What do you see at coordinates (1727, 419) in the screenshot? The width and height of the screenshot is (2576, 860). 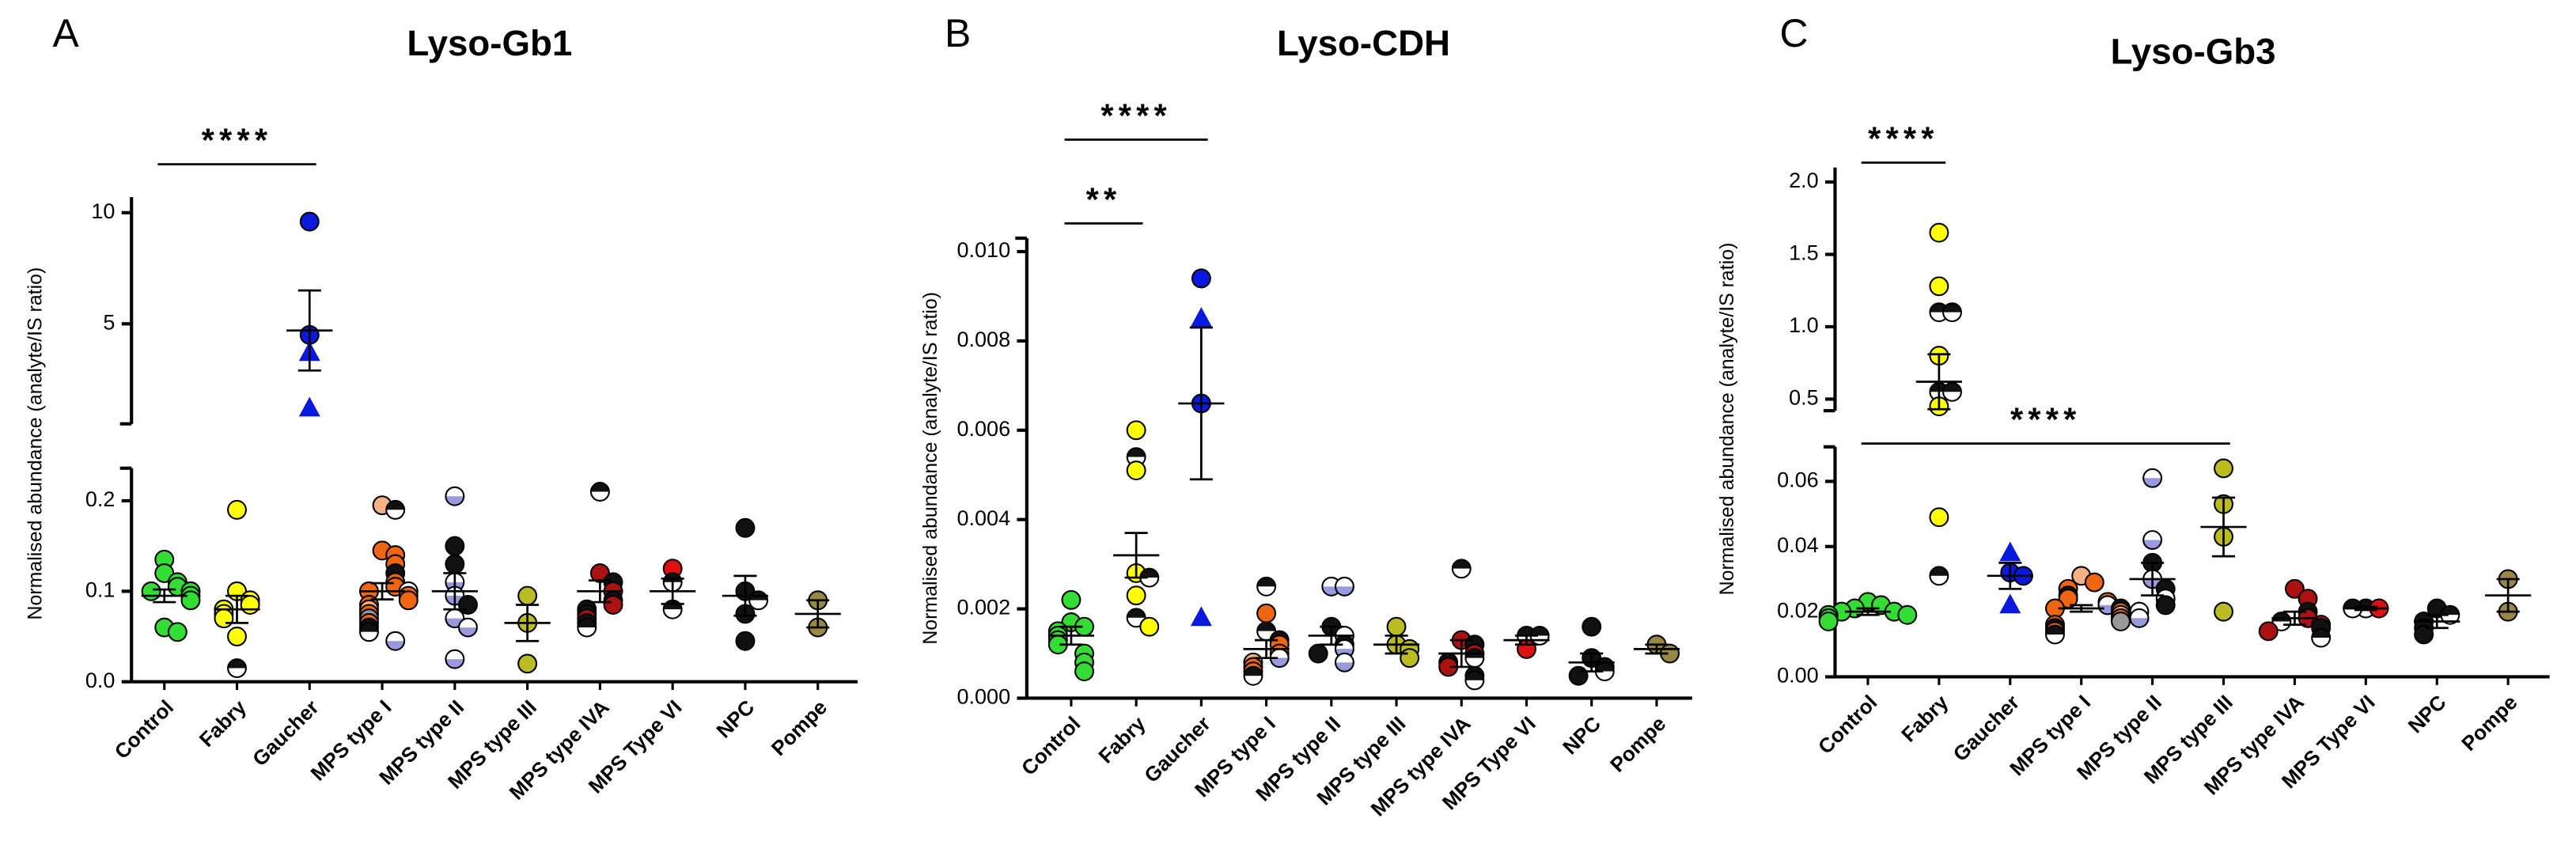 I see `y-axis-label: Normalised abundance (analyte/IS ratio)` at bounding box center [1727, 419].